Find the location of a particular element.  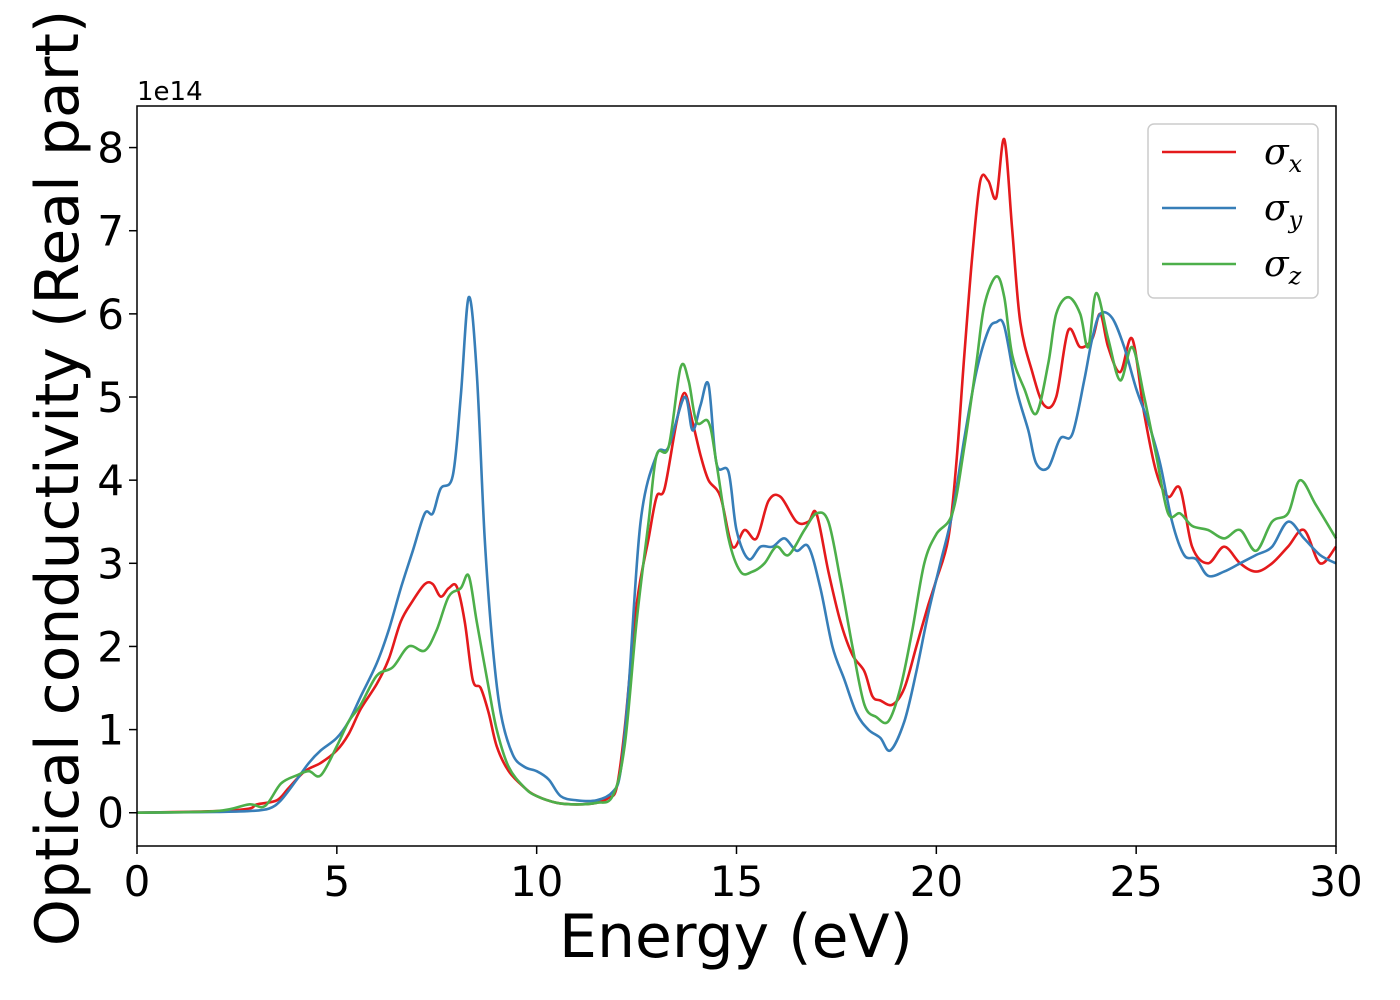

y-axis-ticks: 0 1 2 3 4 5 6 7 8 is located at coordinates (117, 481).